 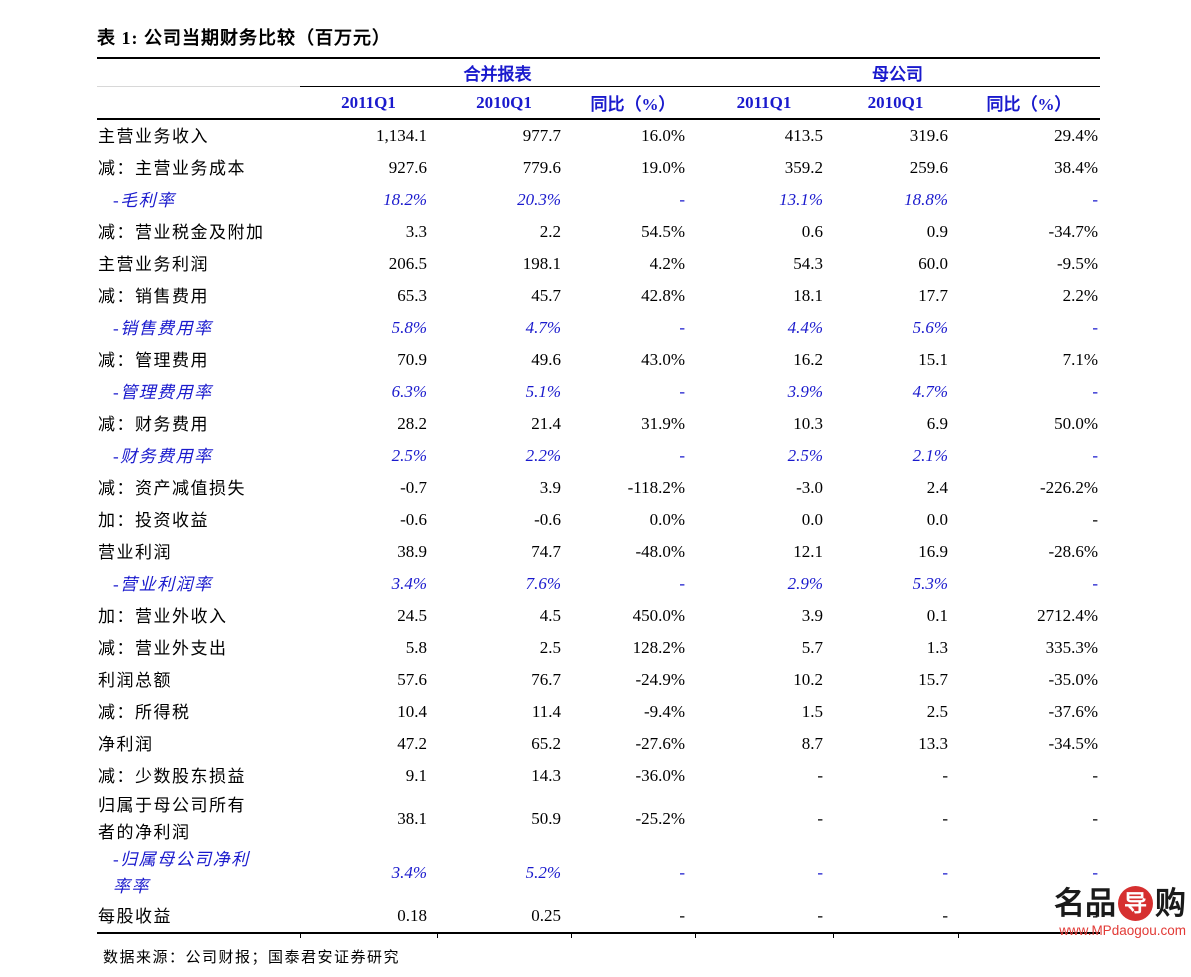 What do you see at coordinates (930, 455) in the screenshot?
I see `cell-value: 2.1%` at bounding box center [930, 455].